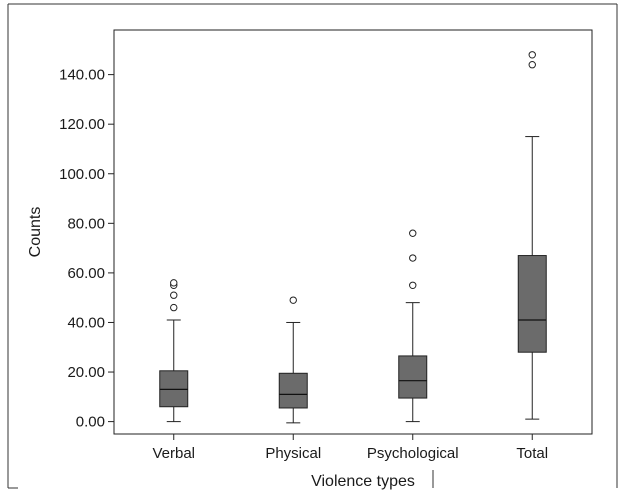  I want to click on y-tick-label: 140.00, so click(82, 75).